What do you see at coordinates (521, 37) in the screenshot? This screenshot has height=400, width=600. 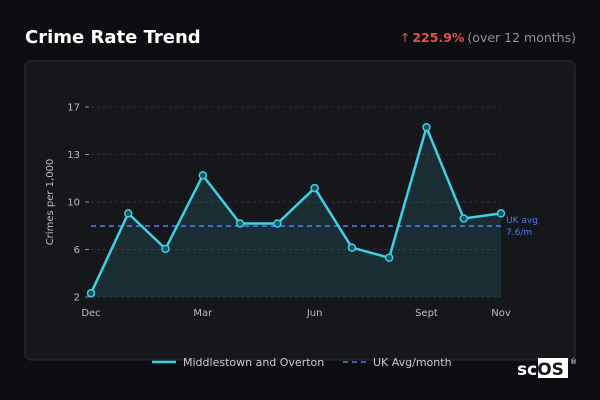 I see `change-note: (over 12 months)` at bounding box center [521, 37].